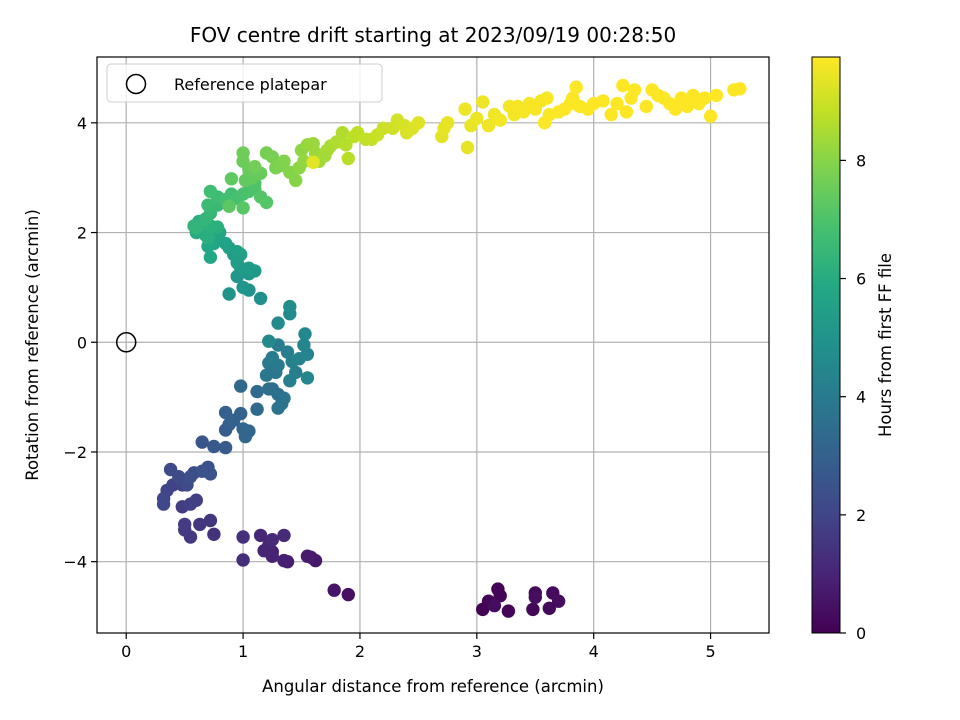 The image size is (960, 720). I want to click on colorbar-tick-label: 6, so click(861, 279).